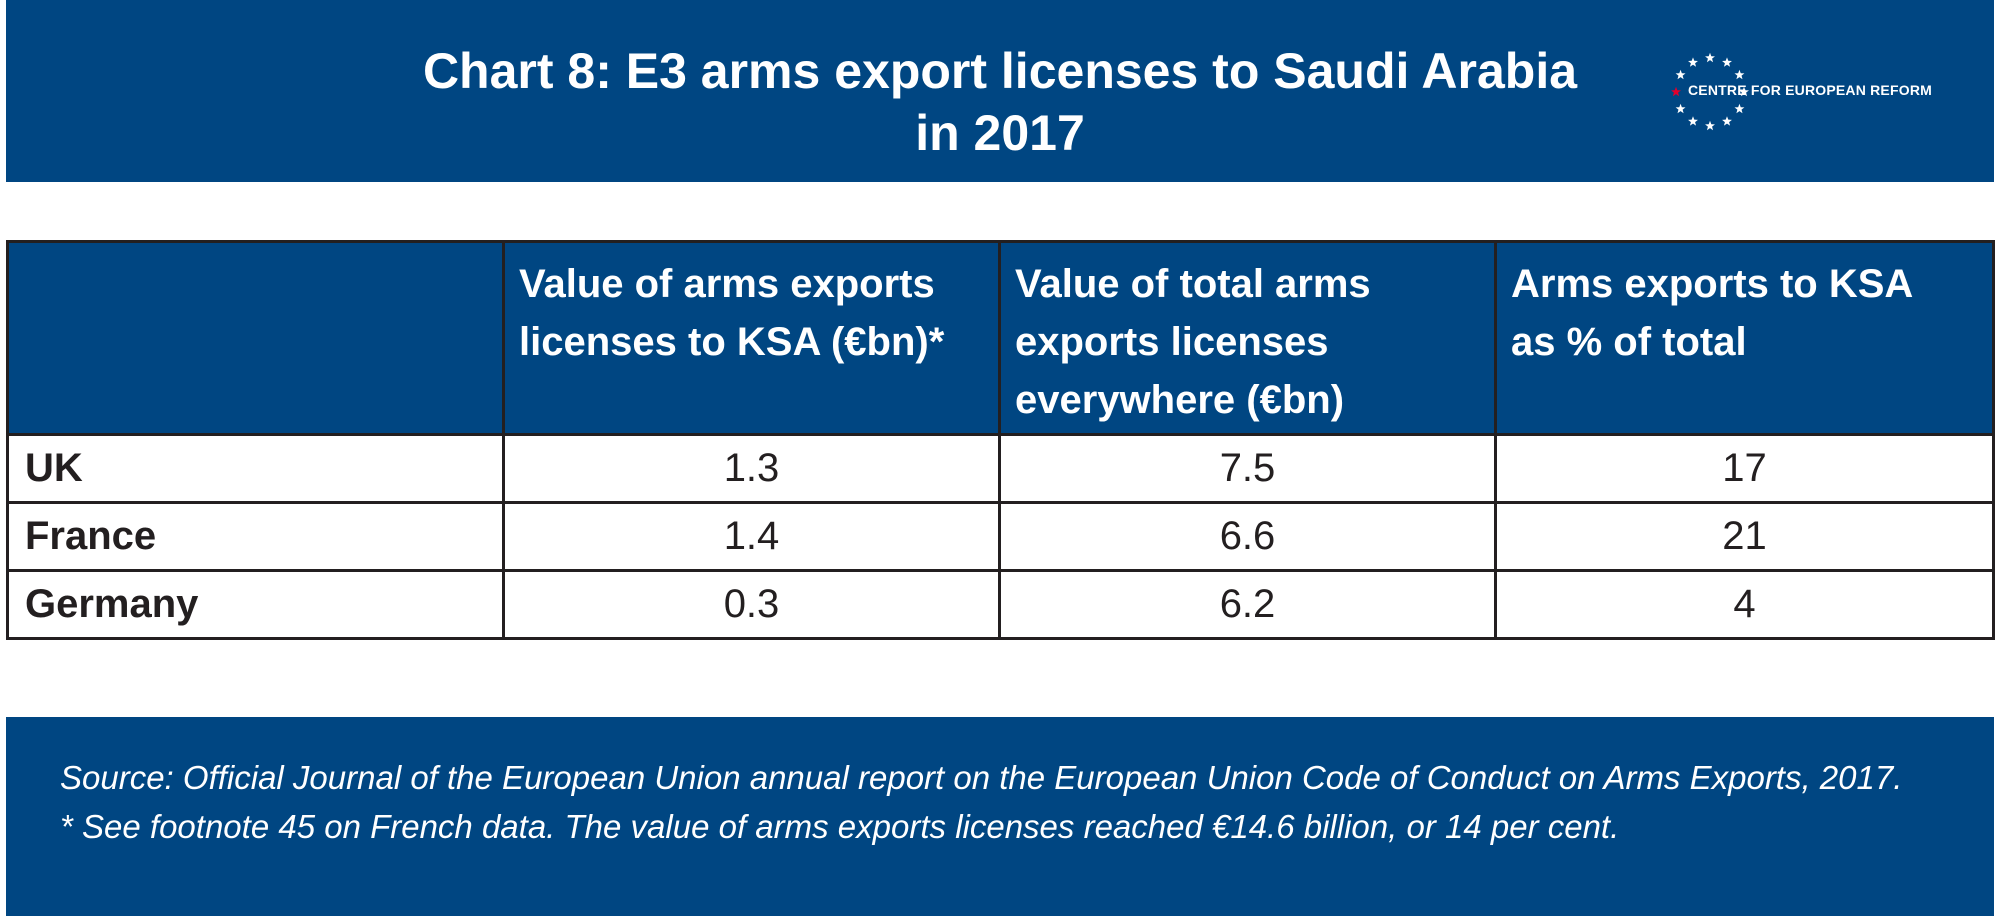  I want to click on table-row: UK 1.3 7.5 17, so click(1000, 468).